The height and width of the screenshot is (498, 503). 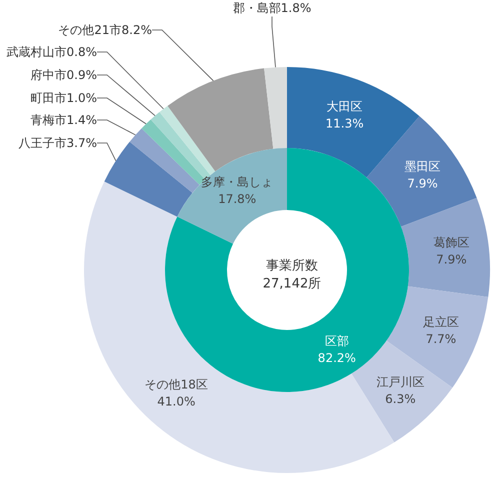 What do you see at coordinates (337, 358) in the screenshot?
I see `data-label: 82.2%` at bounding box center [337, 358].